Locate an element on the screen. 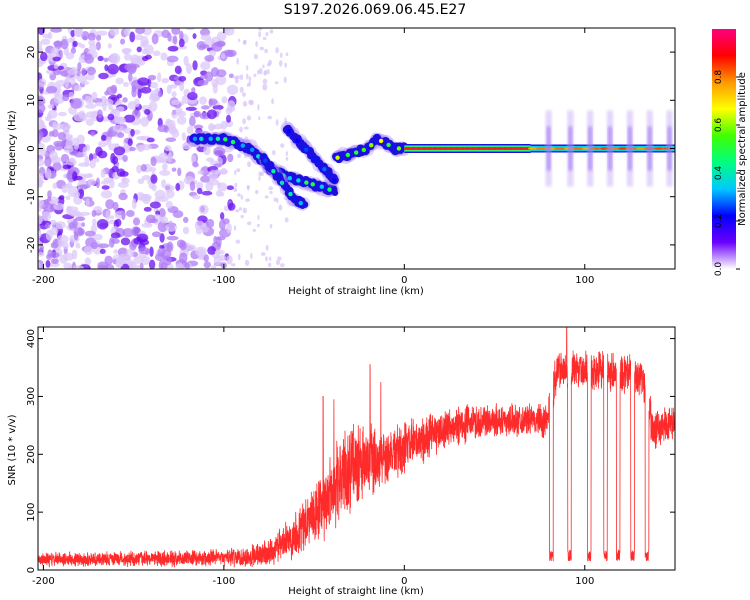 This screenshot has width=750, height=600. pulsed-dot is located at coordinates (596, 148).